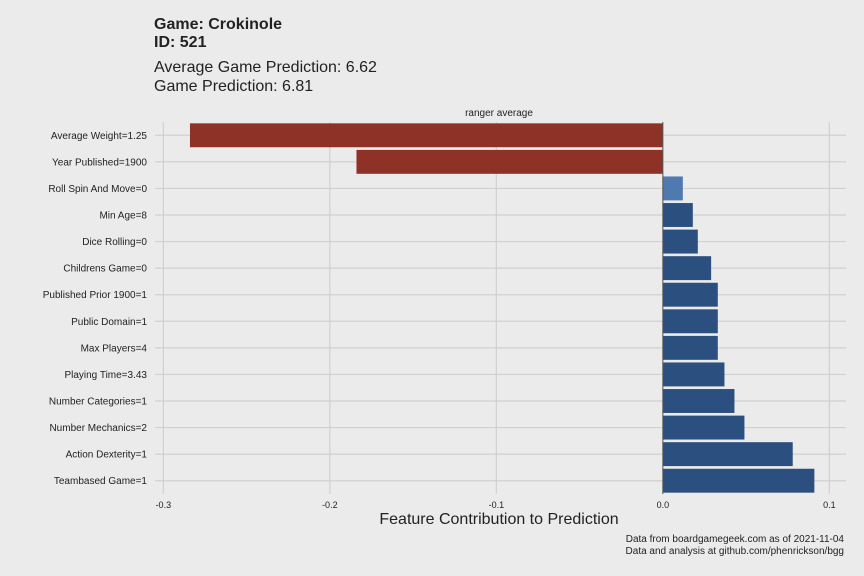 This screenshot has width=864, height=576. What do you see at coordinates (95, 295) in the screenshot?
I see `y-tick-label: Published Prior 1900=1` at bounding box center [95, 295].